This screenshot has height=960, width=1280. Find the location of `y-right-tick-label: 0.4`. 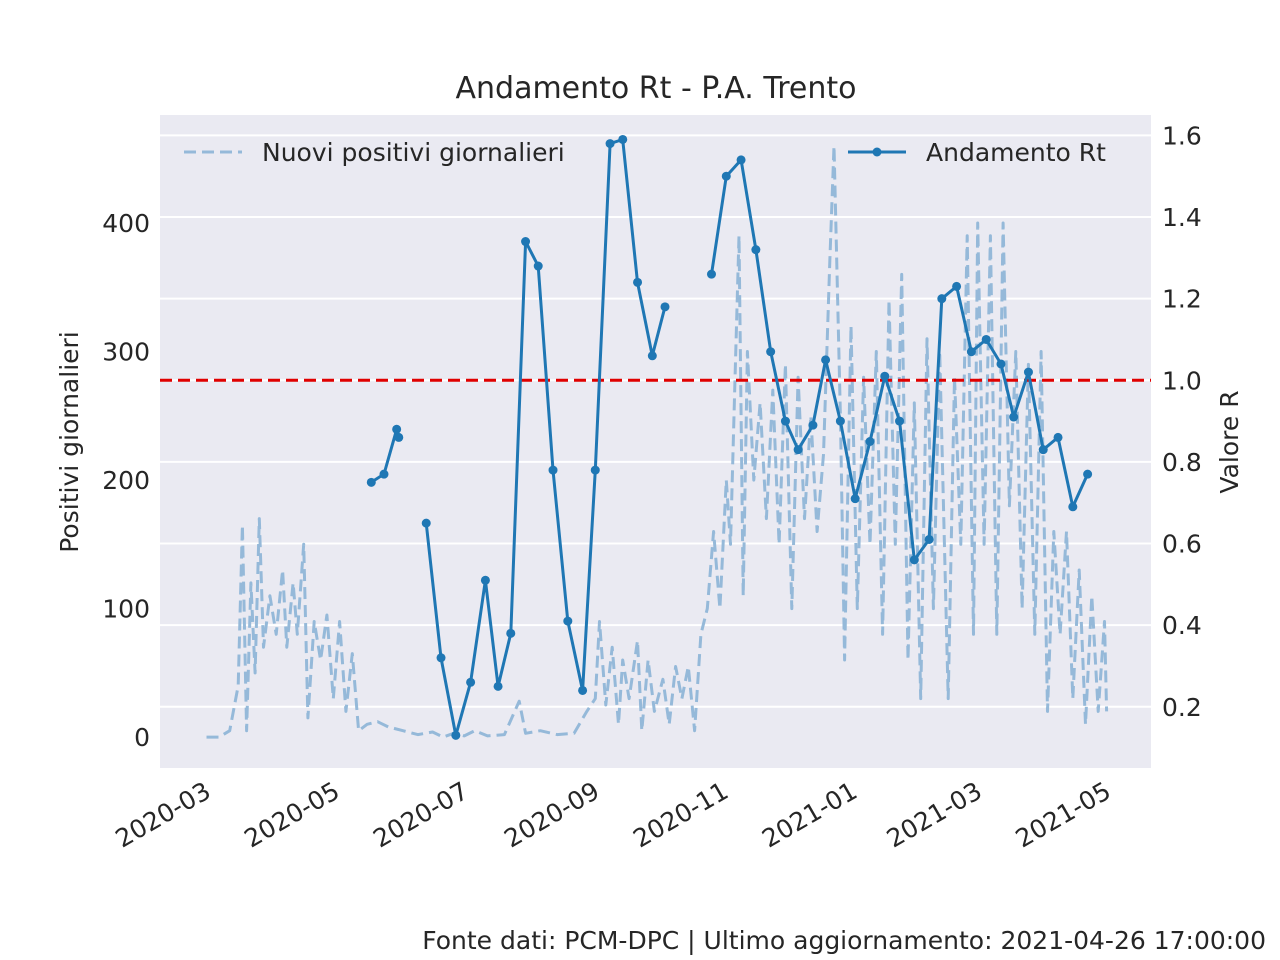

y-right-tick-label: 0.4 is located at coordinates (1182, 625).